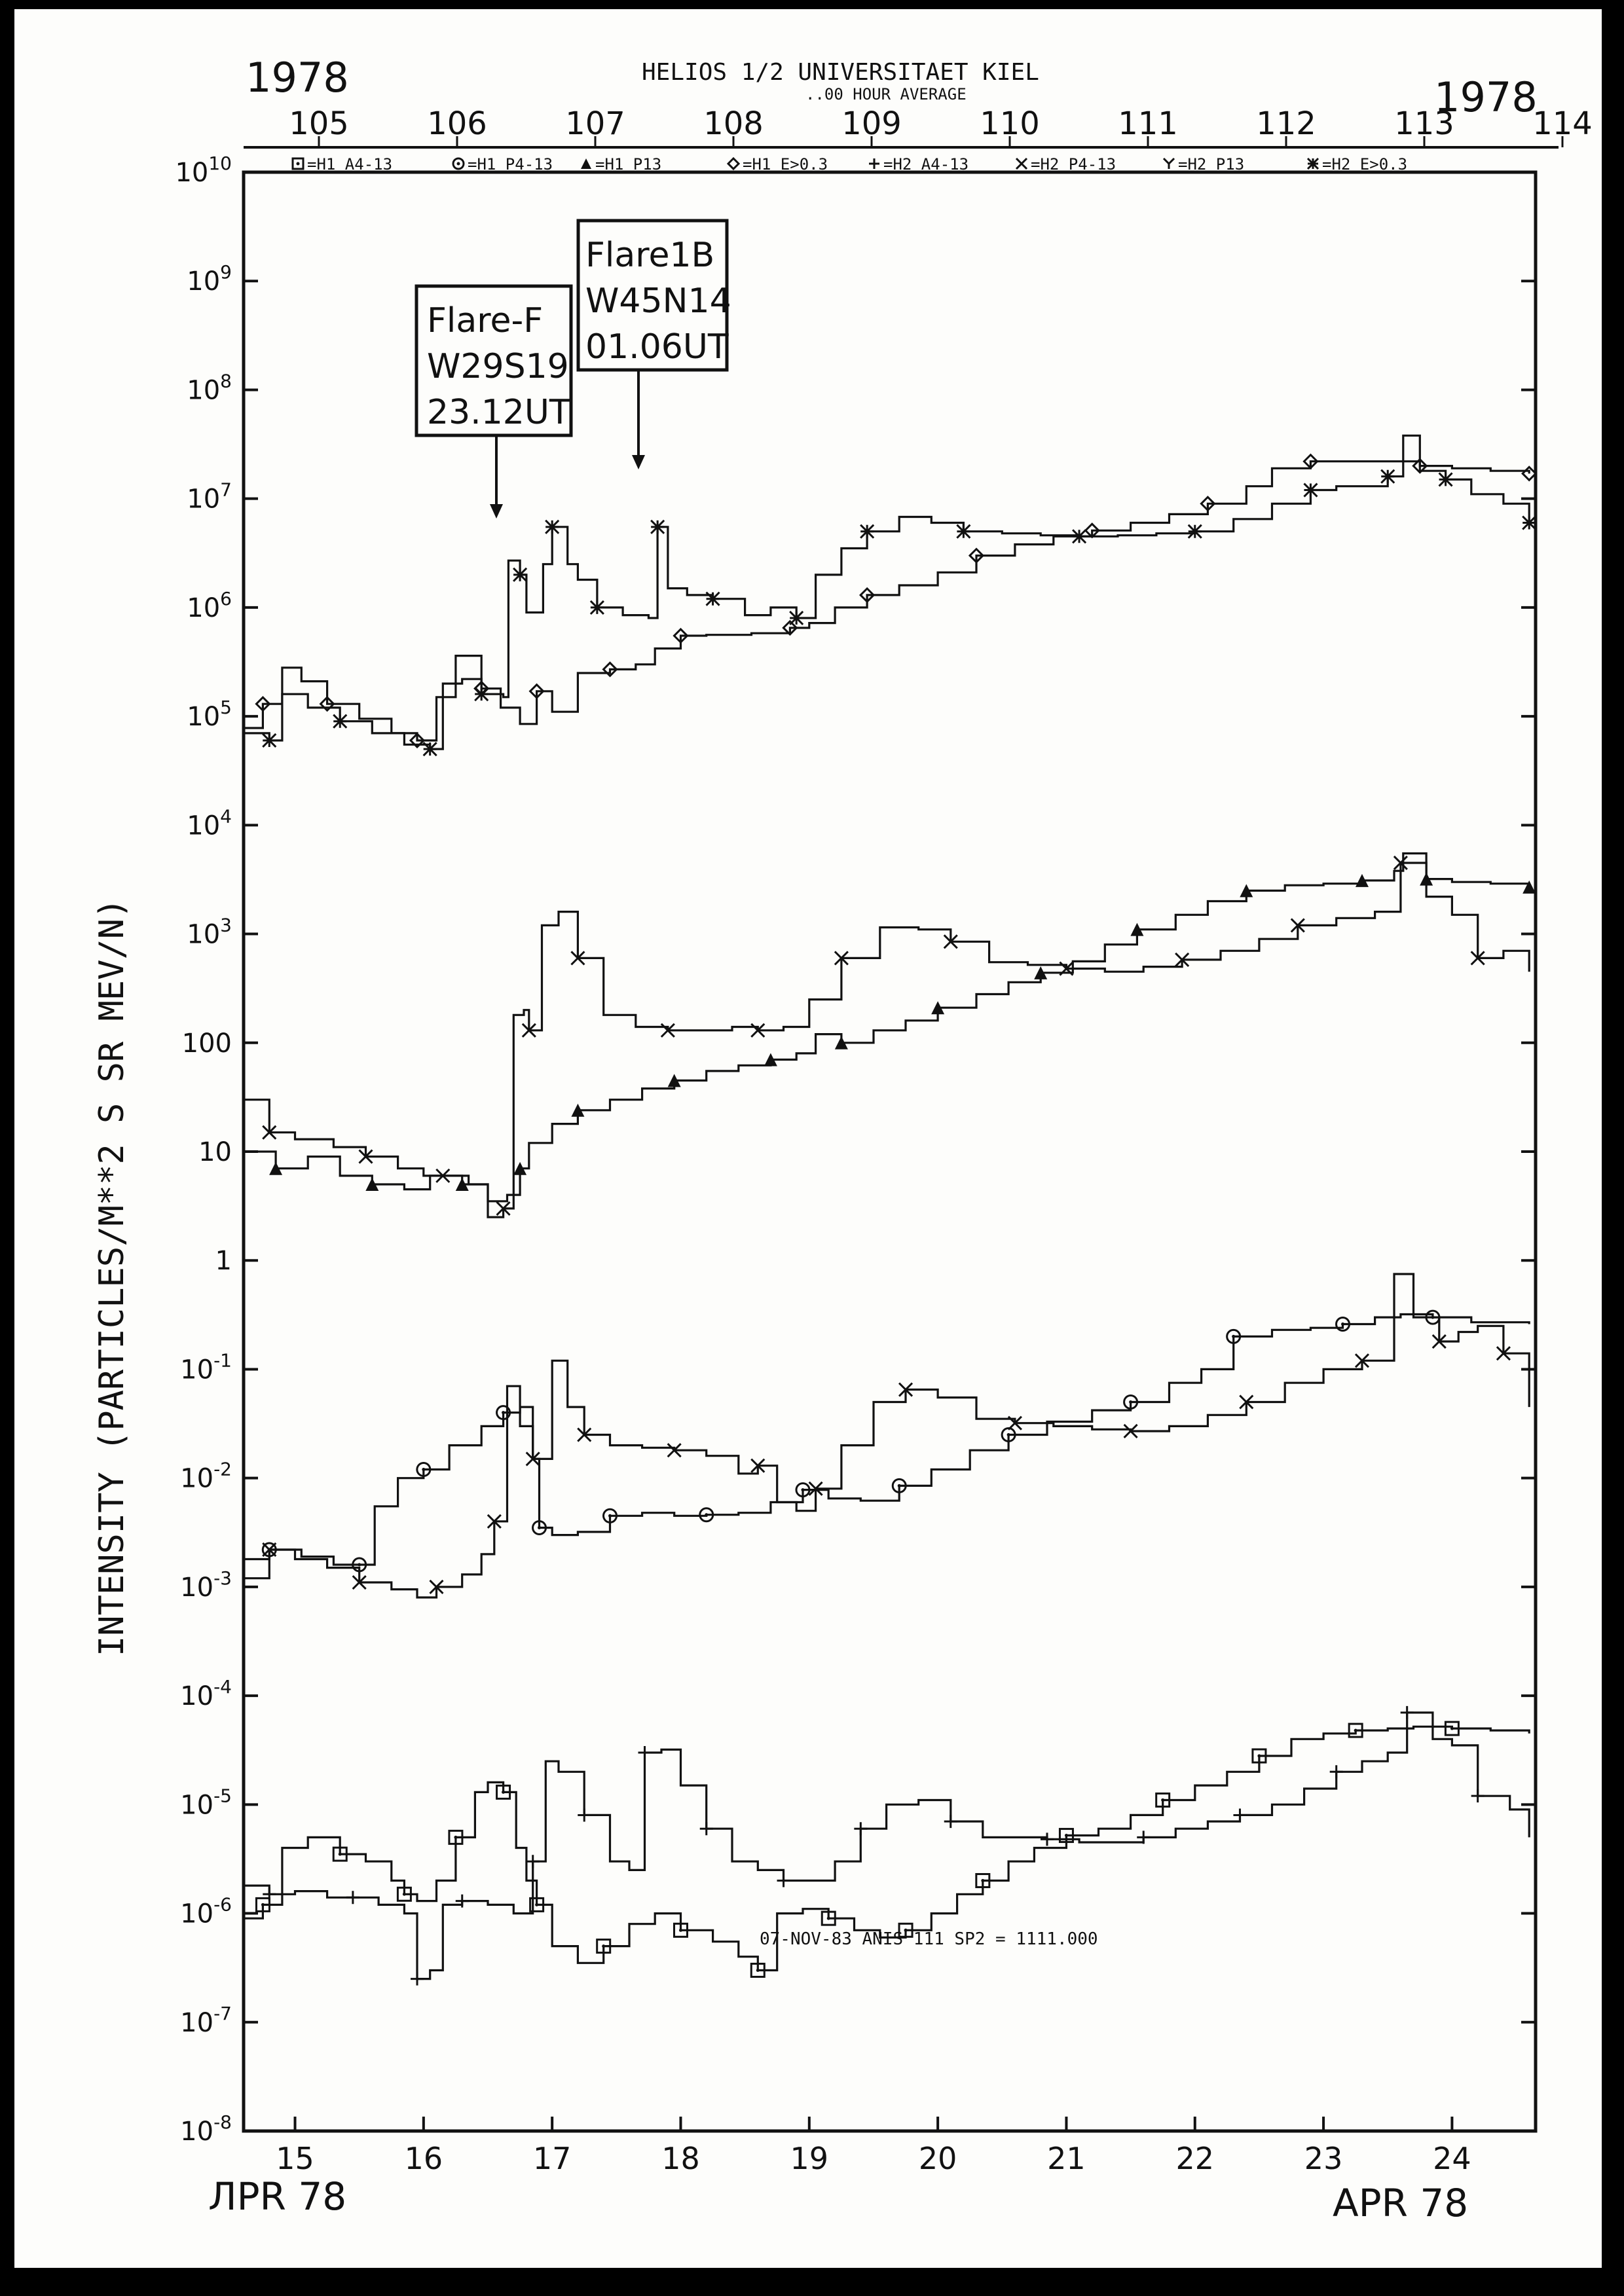  What do you see at coordinates (1203, 164) in the screenshot?
I see `legend-item-y: =H2 P13` at bounding box center [1203, 164].